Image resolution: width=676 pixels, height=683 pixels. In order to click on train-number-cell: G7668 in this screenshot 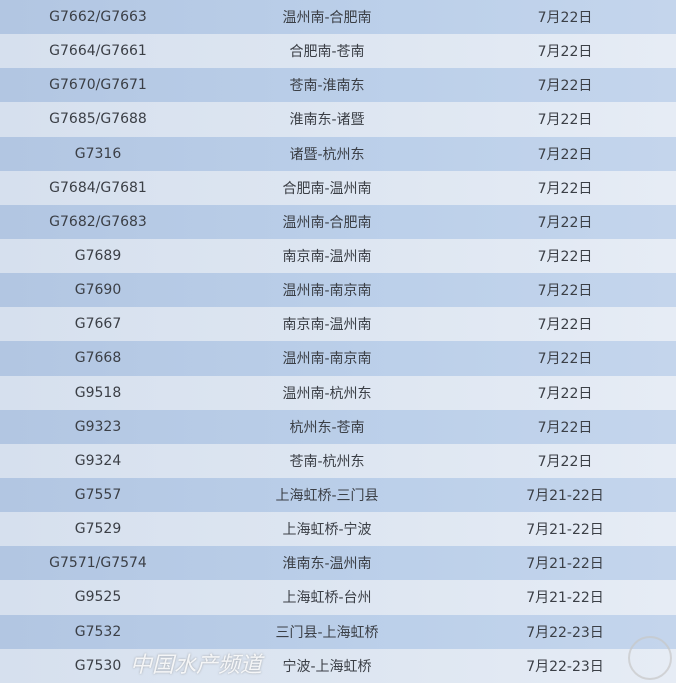, I will do `click(98, 358)`.